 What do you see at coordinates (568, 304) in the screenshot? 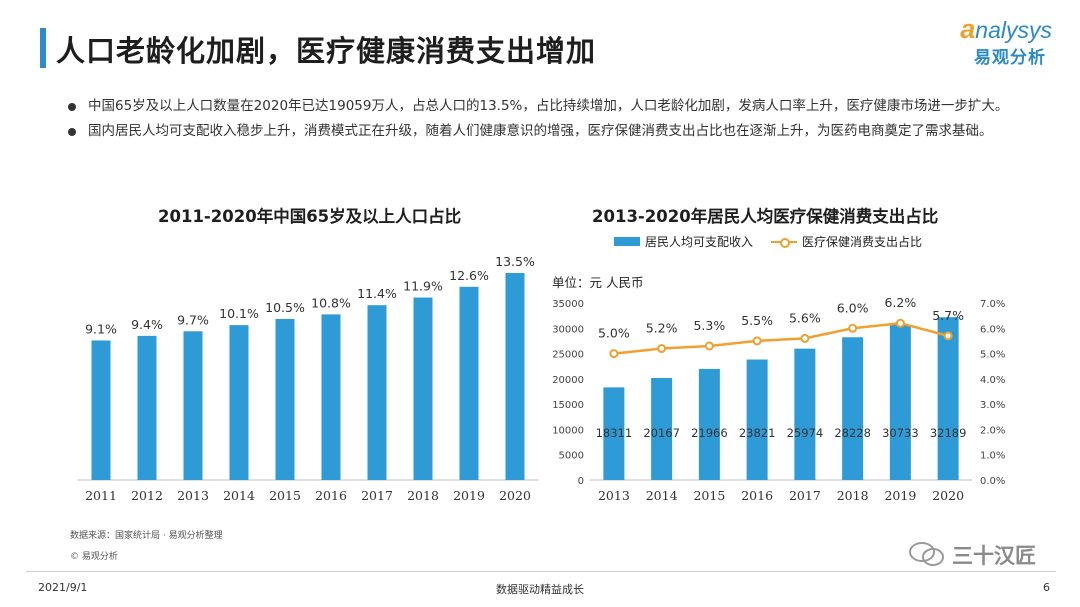
I see `chart2-y-left-tick: 35000` at bounding box center [568, 304].